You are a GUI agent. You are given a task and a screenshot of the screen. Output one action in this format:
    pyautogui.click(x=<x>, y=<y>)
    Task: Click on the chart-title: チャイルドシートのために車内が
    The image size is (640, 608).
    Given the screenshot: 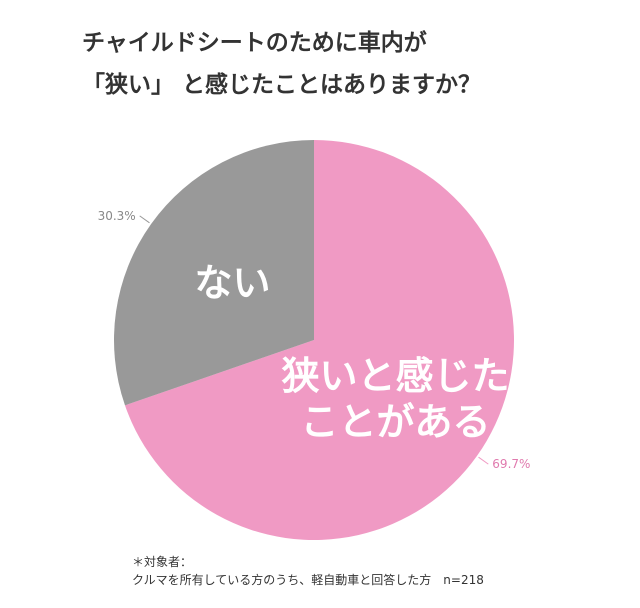 What is the action you would take?
    pyautogui.click(x=254, y=42)
    